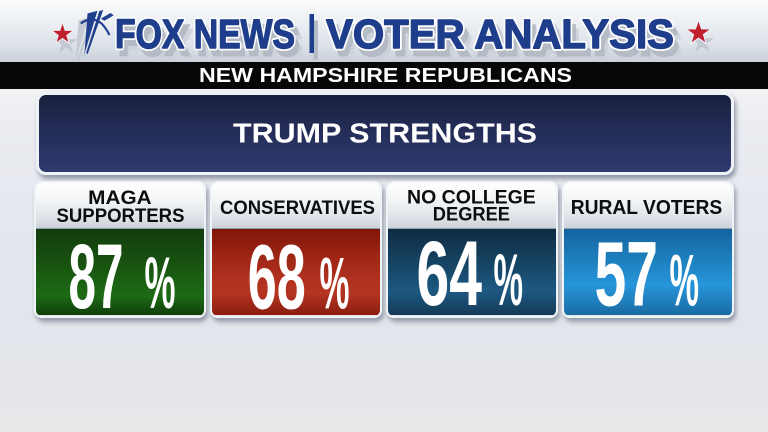 This screenshot has height=432, width=768. What do you see at coordinates (647, 207) in the screenshot?
I see `svg-text: RURAL VOTERS` at bounding box center [647, 207].